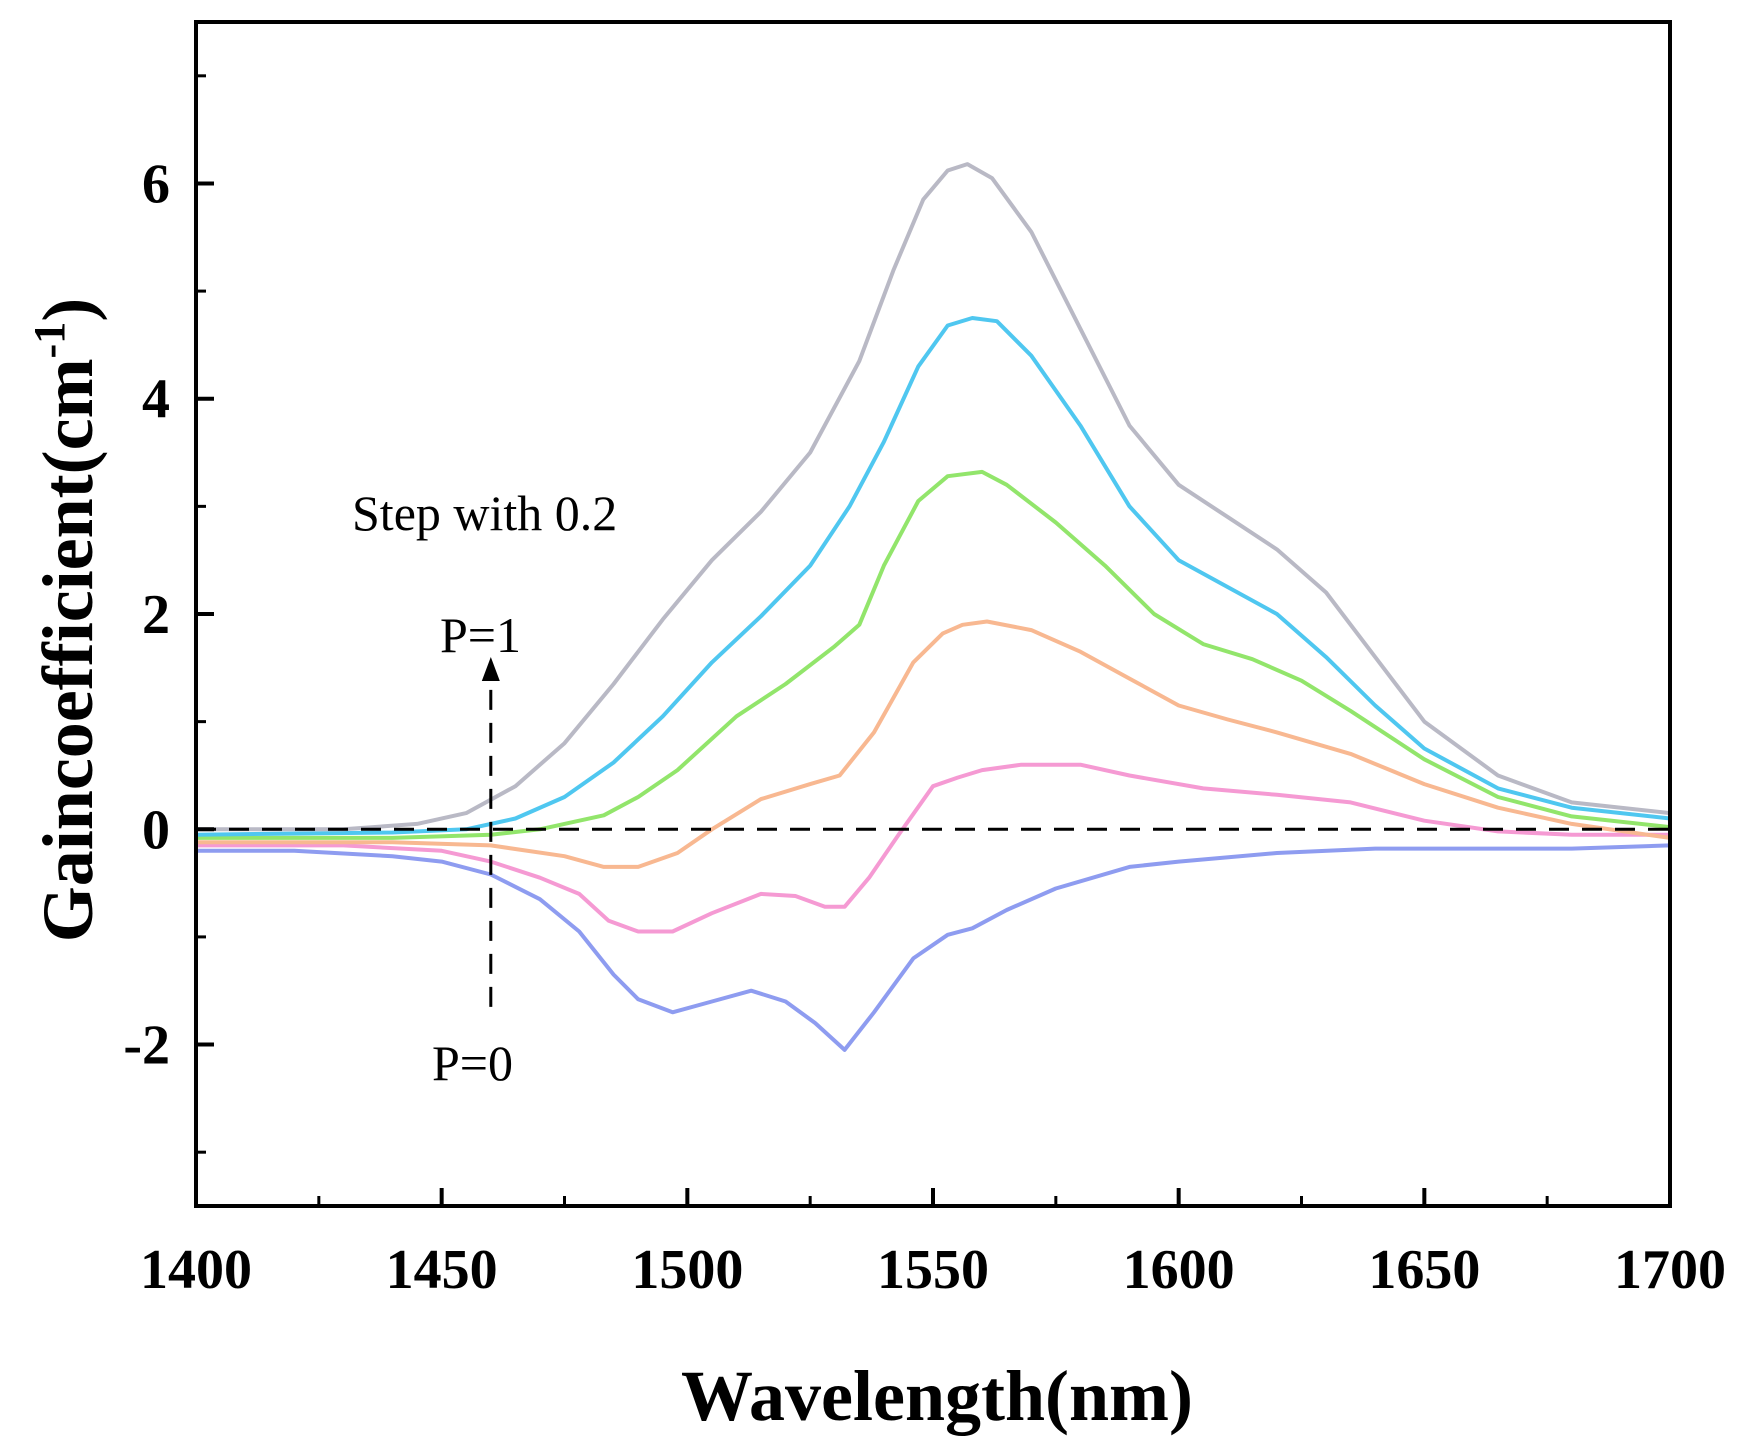 The height and width of the screenshot is (1449, 1761). I want to click on x-tick-label: 1600, so click(1179, 1270).